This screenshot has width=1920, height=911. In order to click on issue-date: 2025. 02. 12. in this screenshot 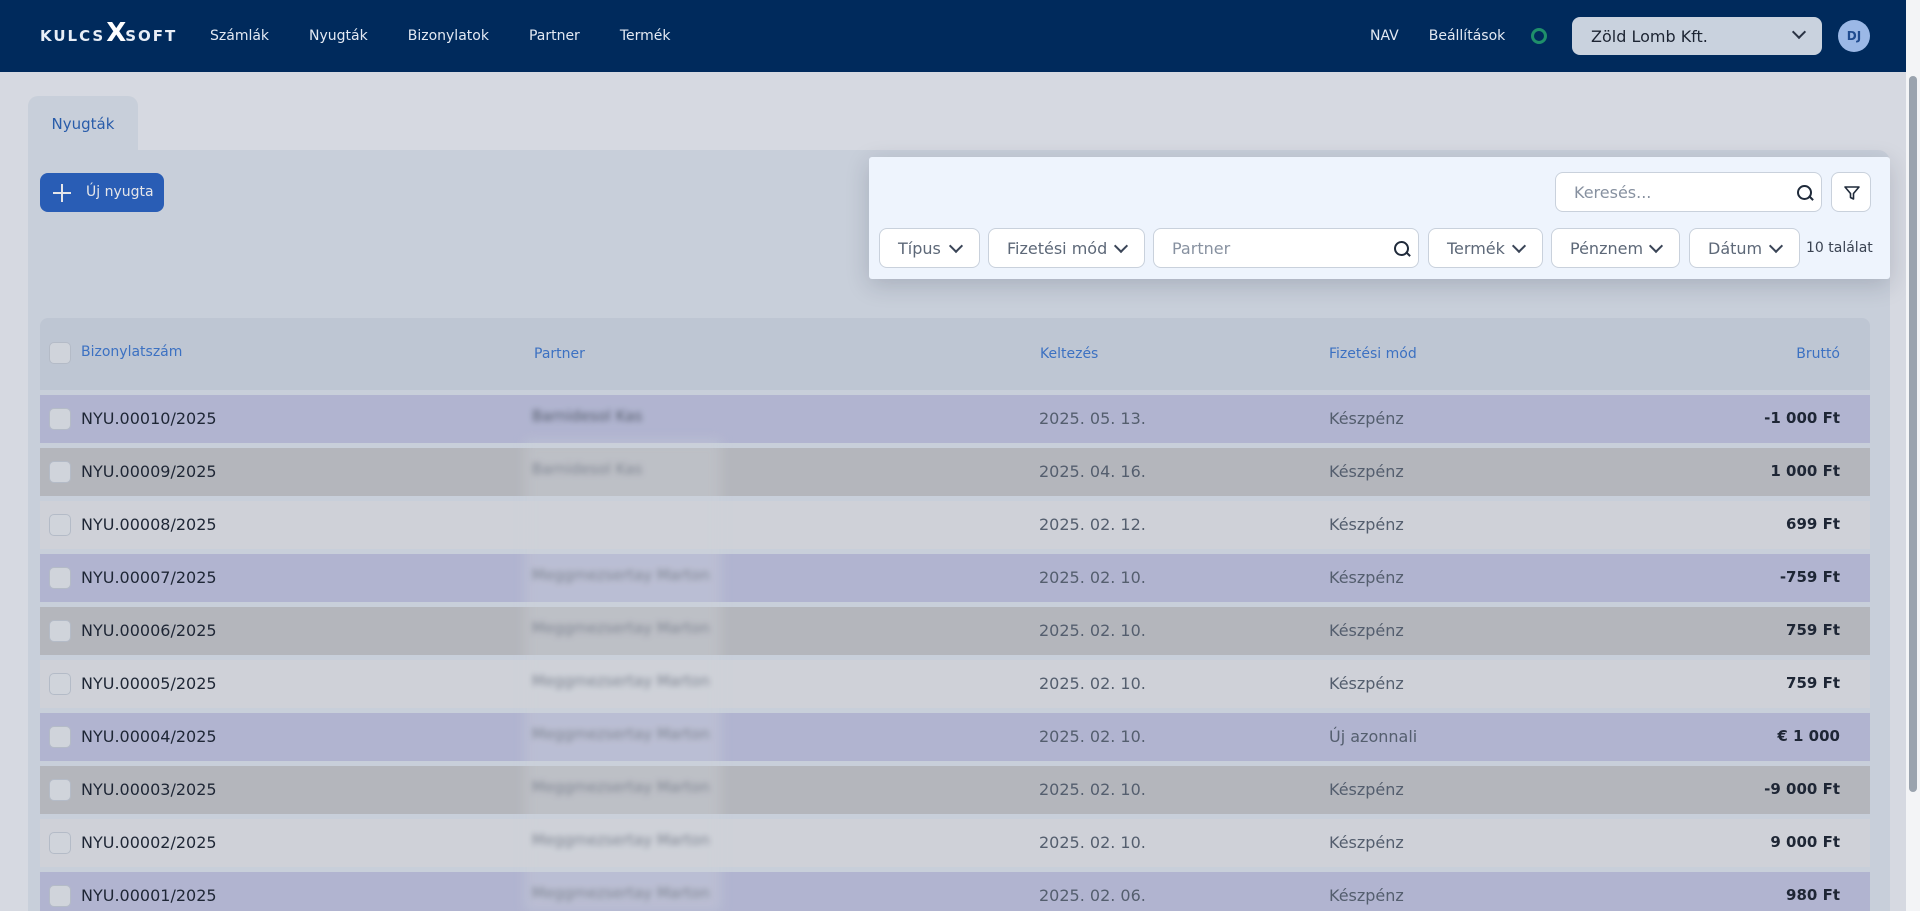, I will do `click(1092, 524)`.